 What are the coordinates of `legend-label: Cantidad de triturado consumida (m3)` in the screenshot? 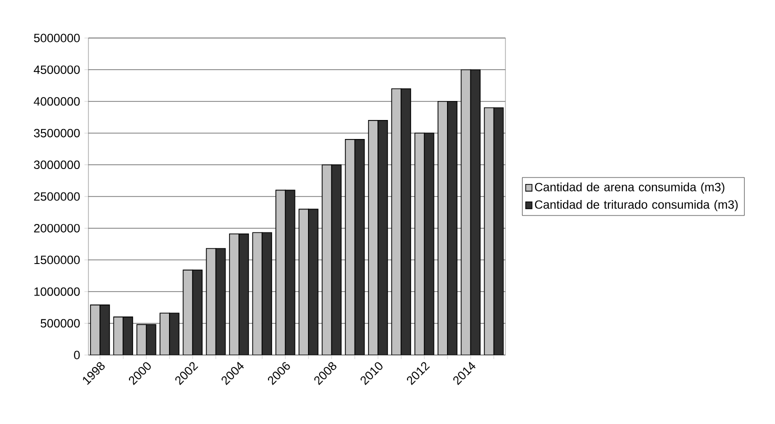 It's located at (636, 206).